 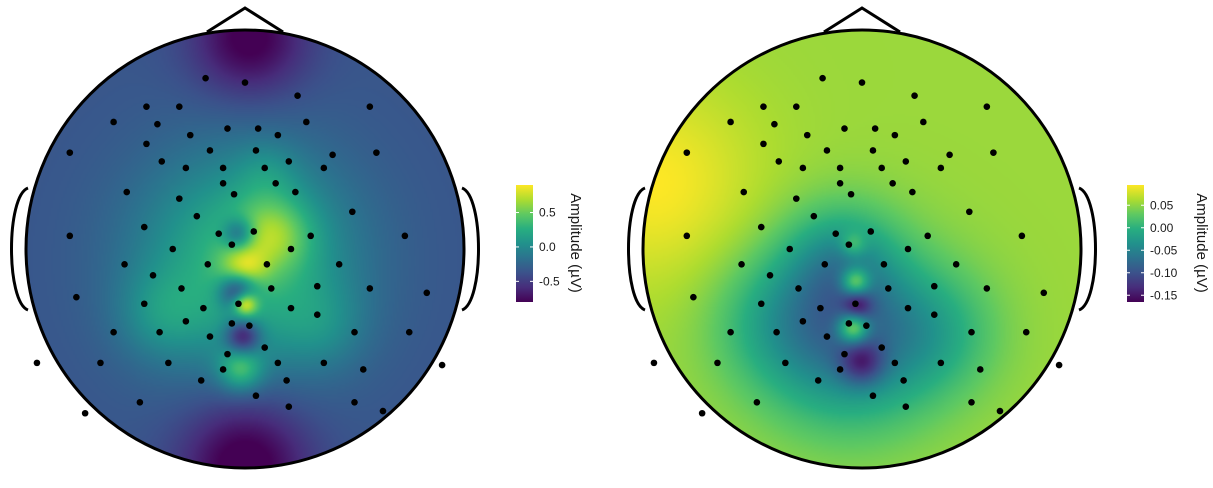 What do you see at coordinates (524, 243) in the screenshot?
I see `colorbar-left-bar` at bounding box center [524, 243].